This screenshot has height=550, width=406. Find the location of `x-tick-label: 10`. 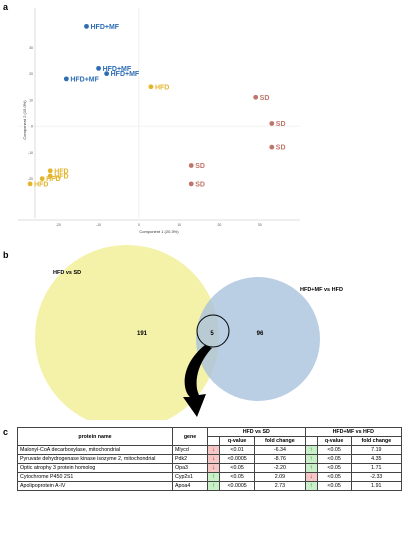

x-tick-label: 10 is located at coordinates (179, 225).